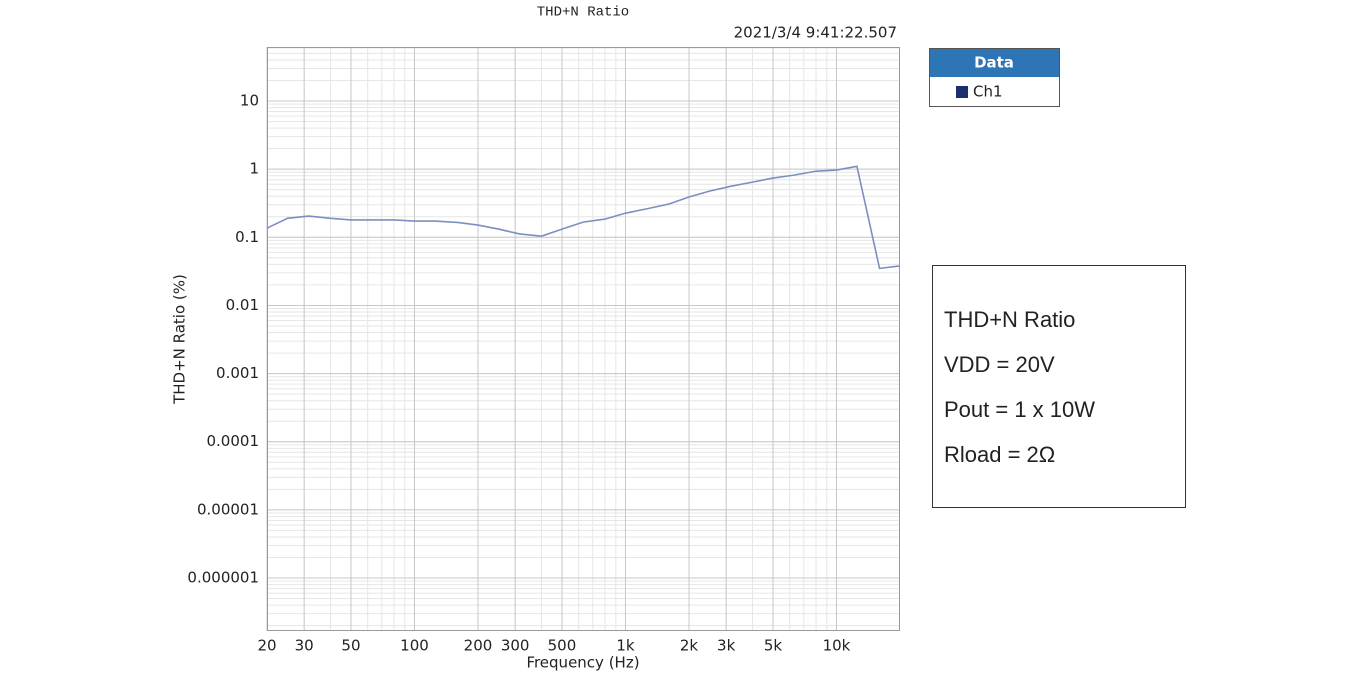  I want to click on y-tick-label: 0.00001, so click(228, 509).